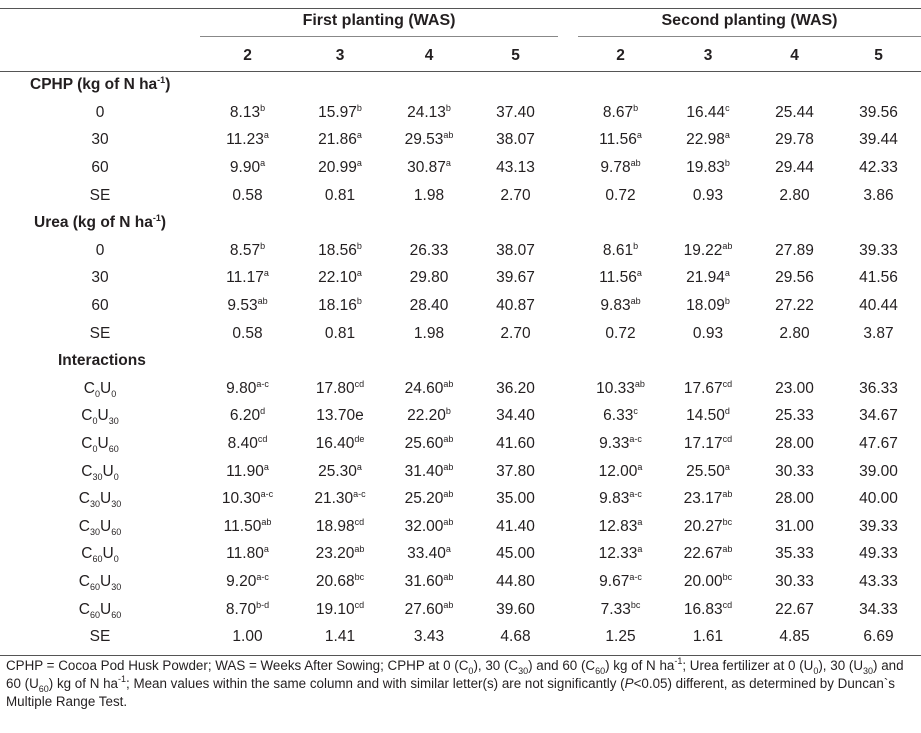  What do you see at coordinates (100, 637) in the screenshot?
I see `row-label-text: SE` at bounding box center [100, 637].